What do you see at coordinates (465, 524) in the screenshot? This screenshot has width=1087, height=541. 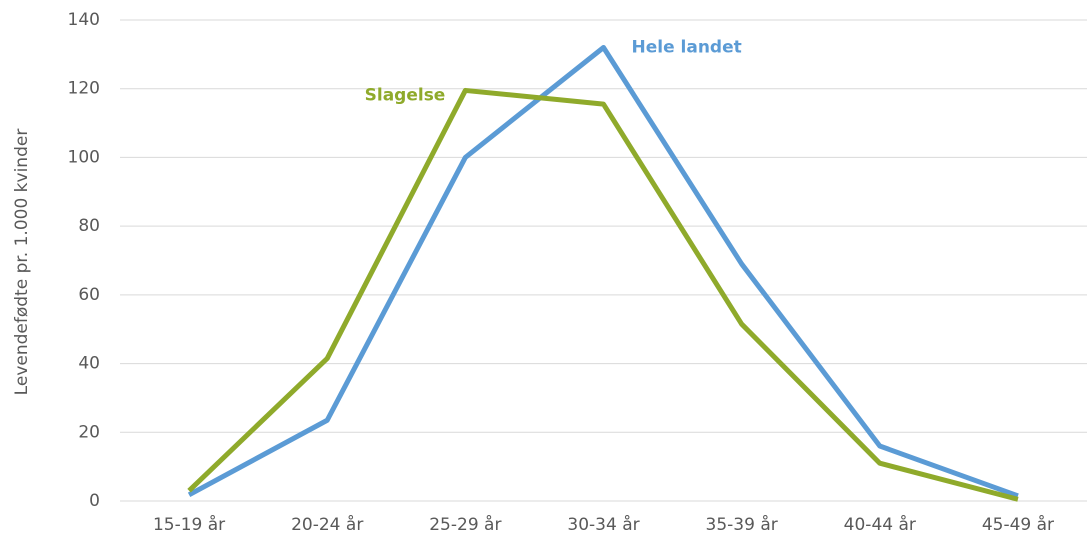 I see `x-tick-label: 25-29 år` at bounding box center [465, 524].